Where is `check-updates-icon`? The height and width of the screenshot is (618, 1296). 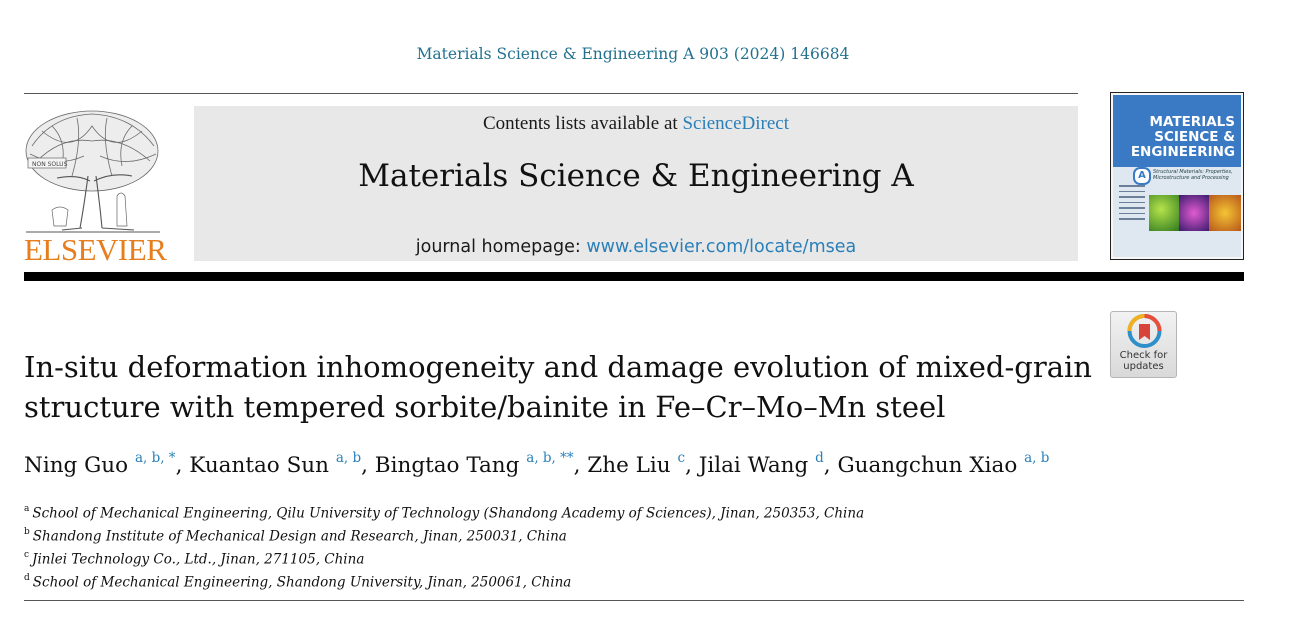 check-updates-icon is located at coordinates (1144, 331).